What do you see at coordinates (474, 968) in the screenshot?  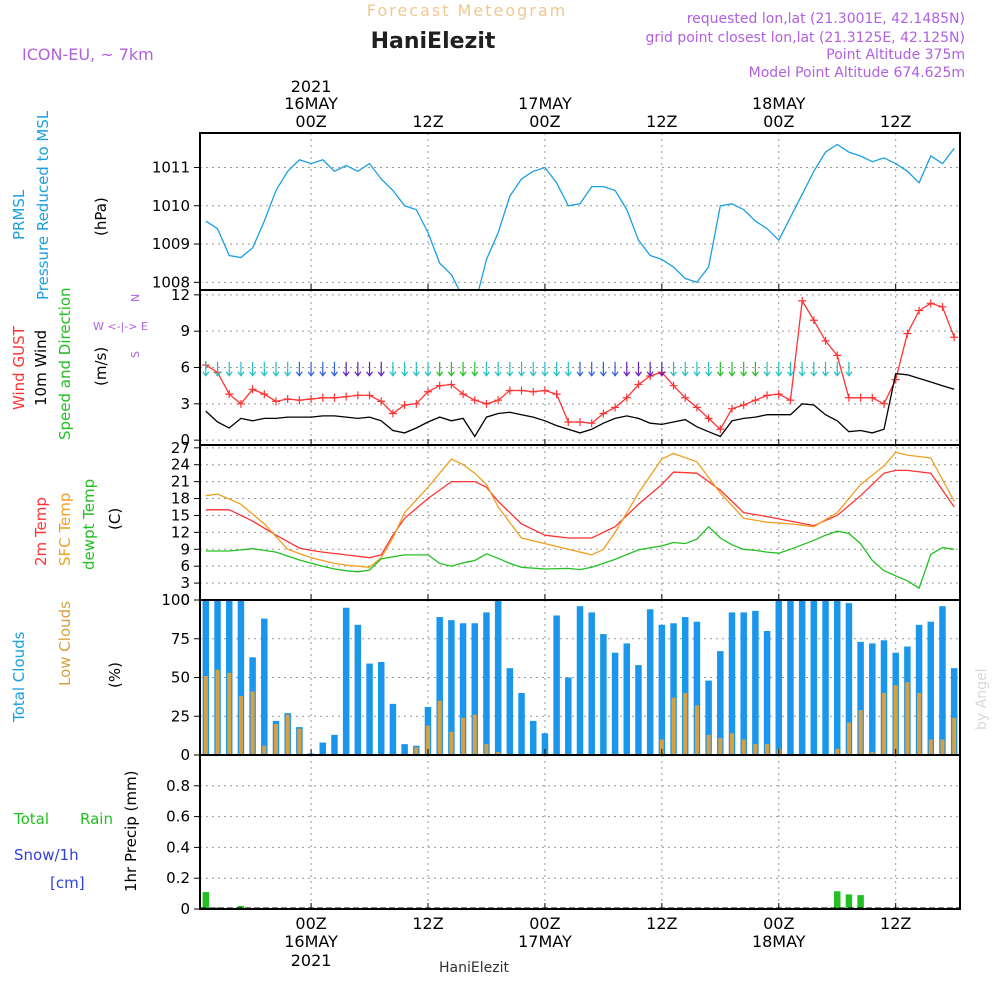 I see `footer-label: HaniElezit` at bounding box center [474, 968].